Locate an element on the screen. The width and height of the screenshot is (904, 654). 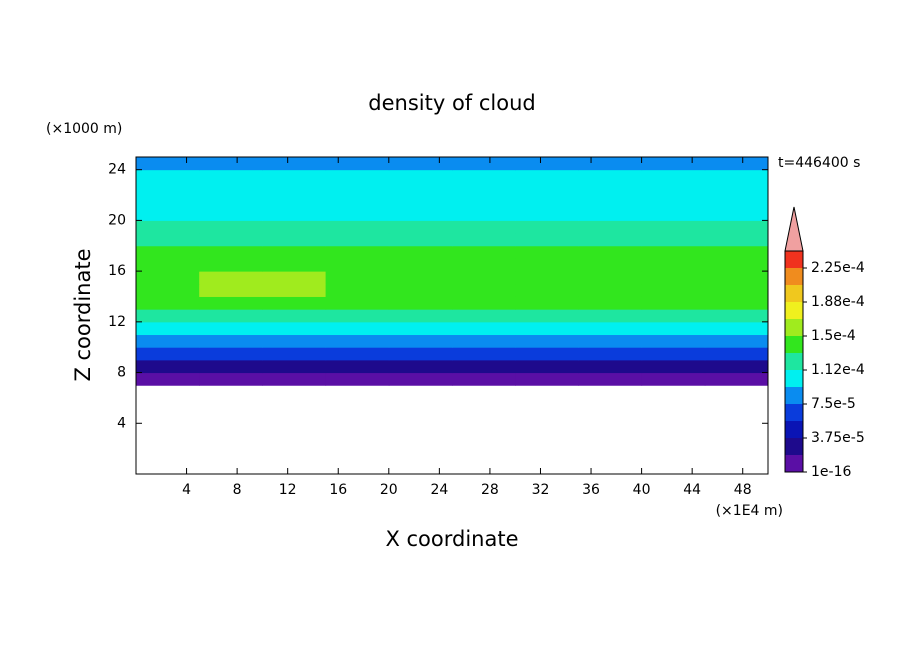
x-unit: (×1E4 m) is located at coordinates (749, 511).